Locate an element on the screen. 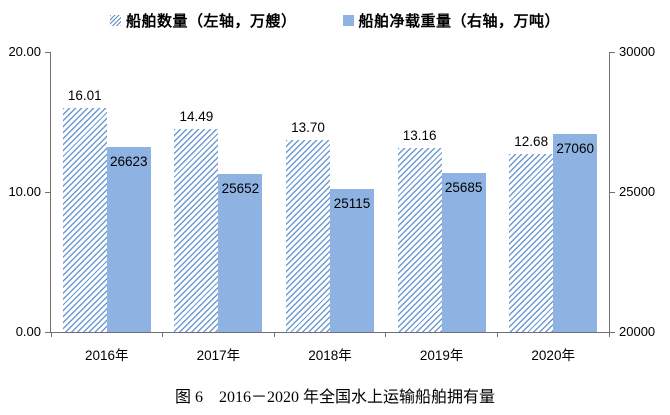 This screenshot has width=670, height=415. category-label: 2020年 is located at coordinates (553, 355).